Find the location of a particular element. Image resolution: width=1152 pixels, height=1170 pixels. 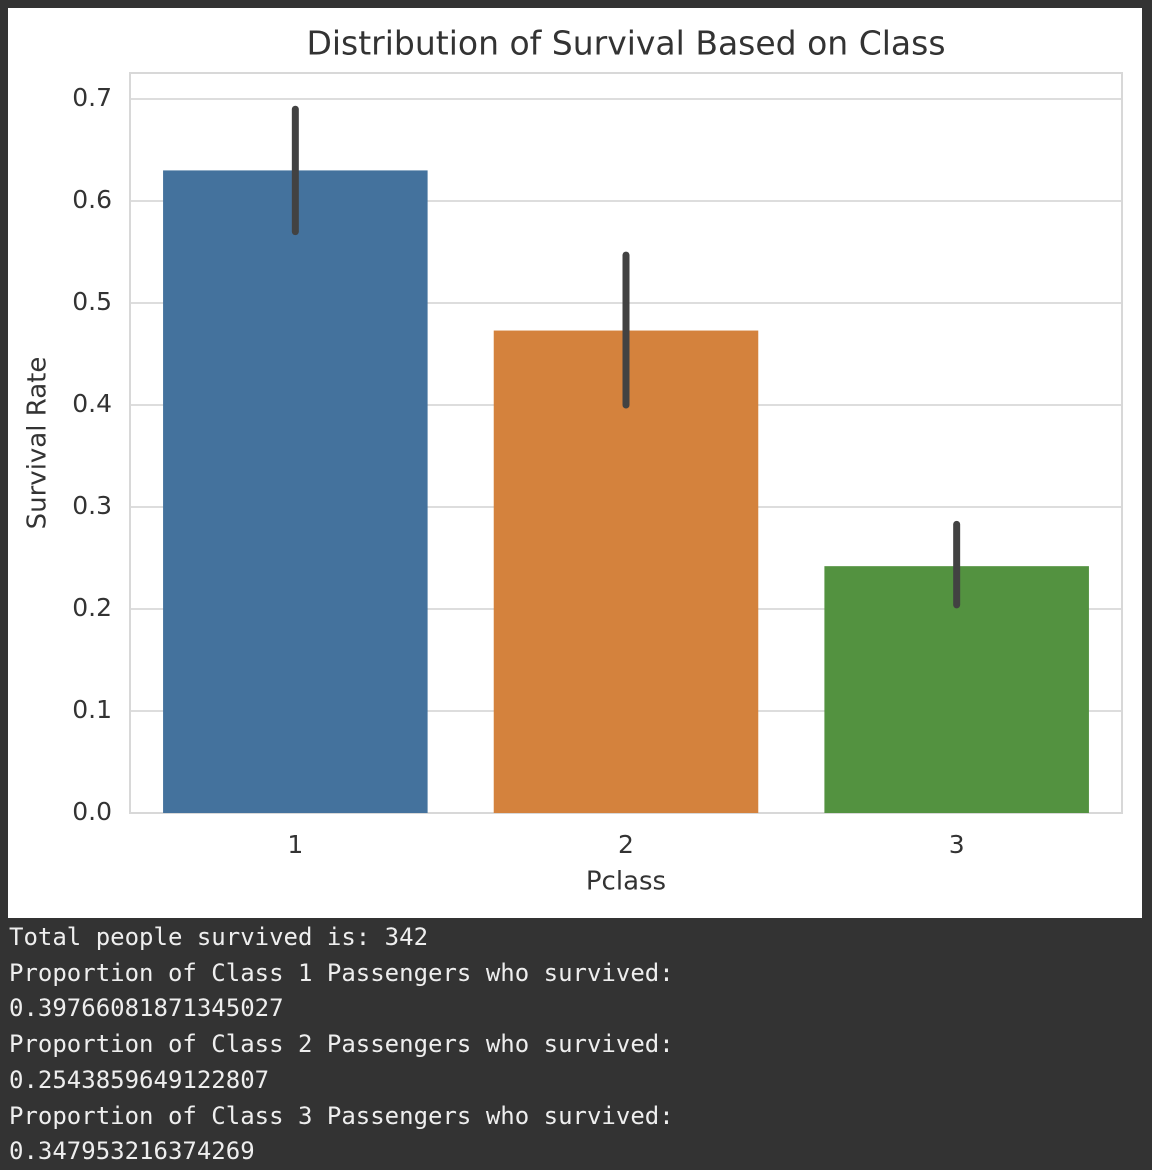

y-tick-label: 0.7 is located at coordinates (92, 97).